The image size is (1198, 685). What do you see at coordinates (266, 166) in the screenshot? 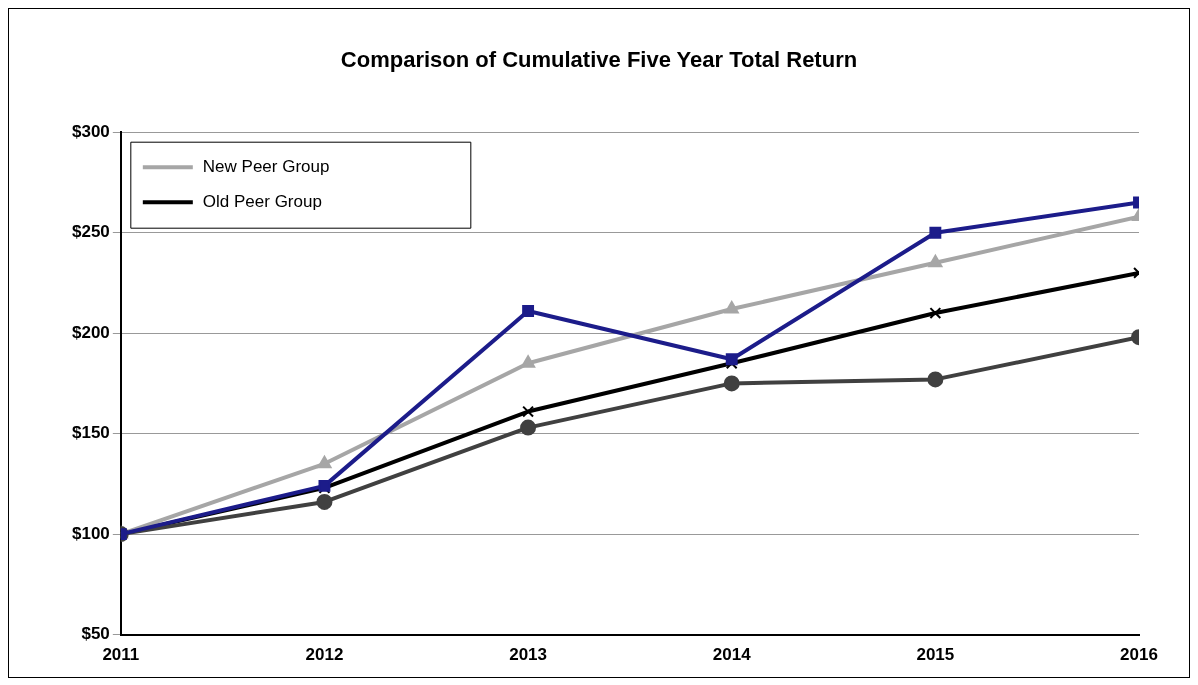
I see `legend-label: New Peer Group` at bounding box center [266, 166].